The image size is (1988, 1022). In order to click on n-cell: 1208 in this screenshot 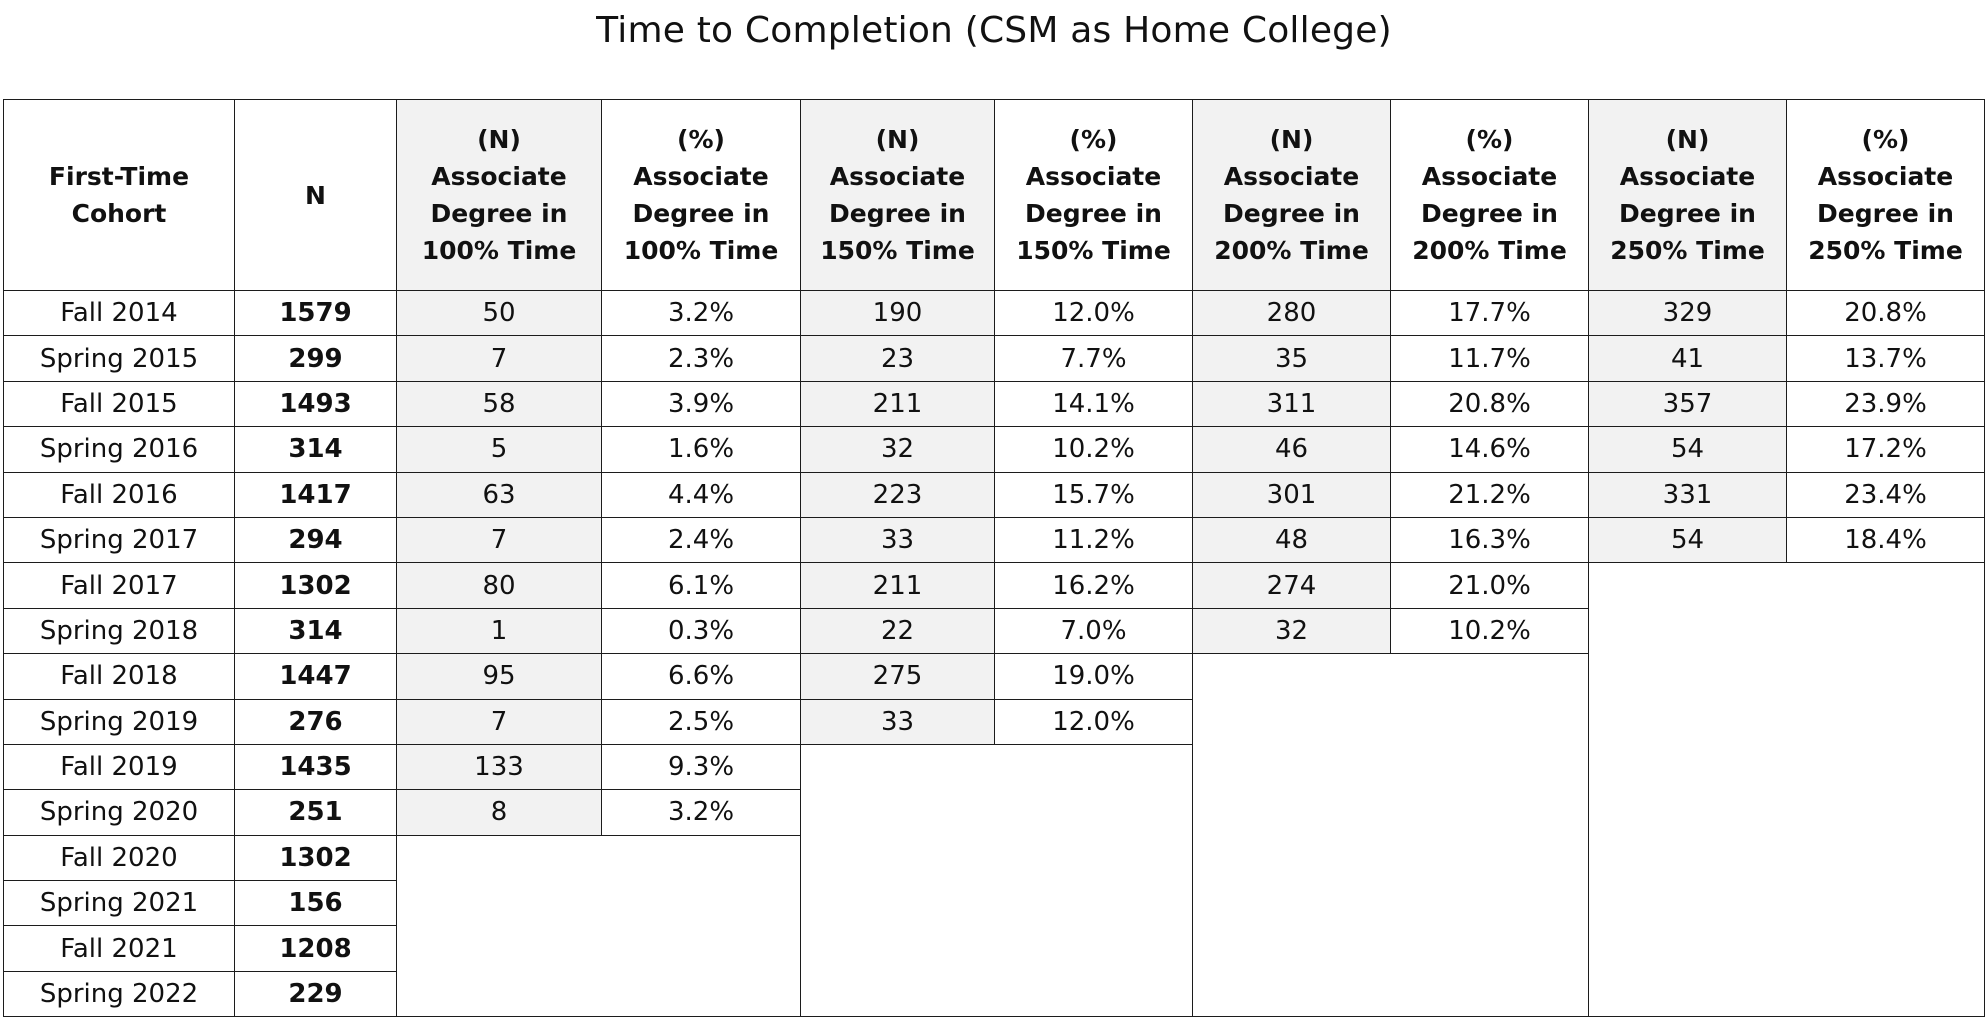, I will do `click(315, 948)`.